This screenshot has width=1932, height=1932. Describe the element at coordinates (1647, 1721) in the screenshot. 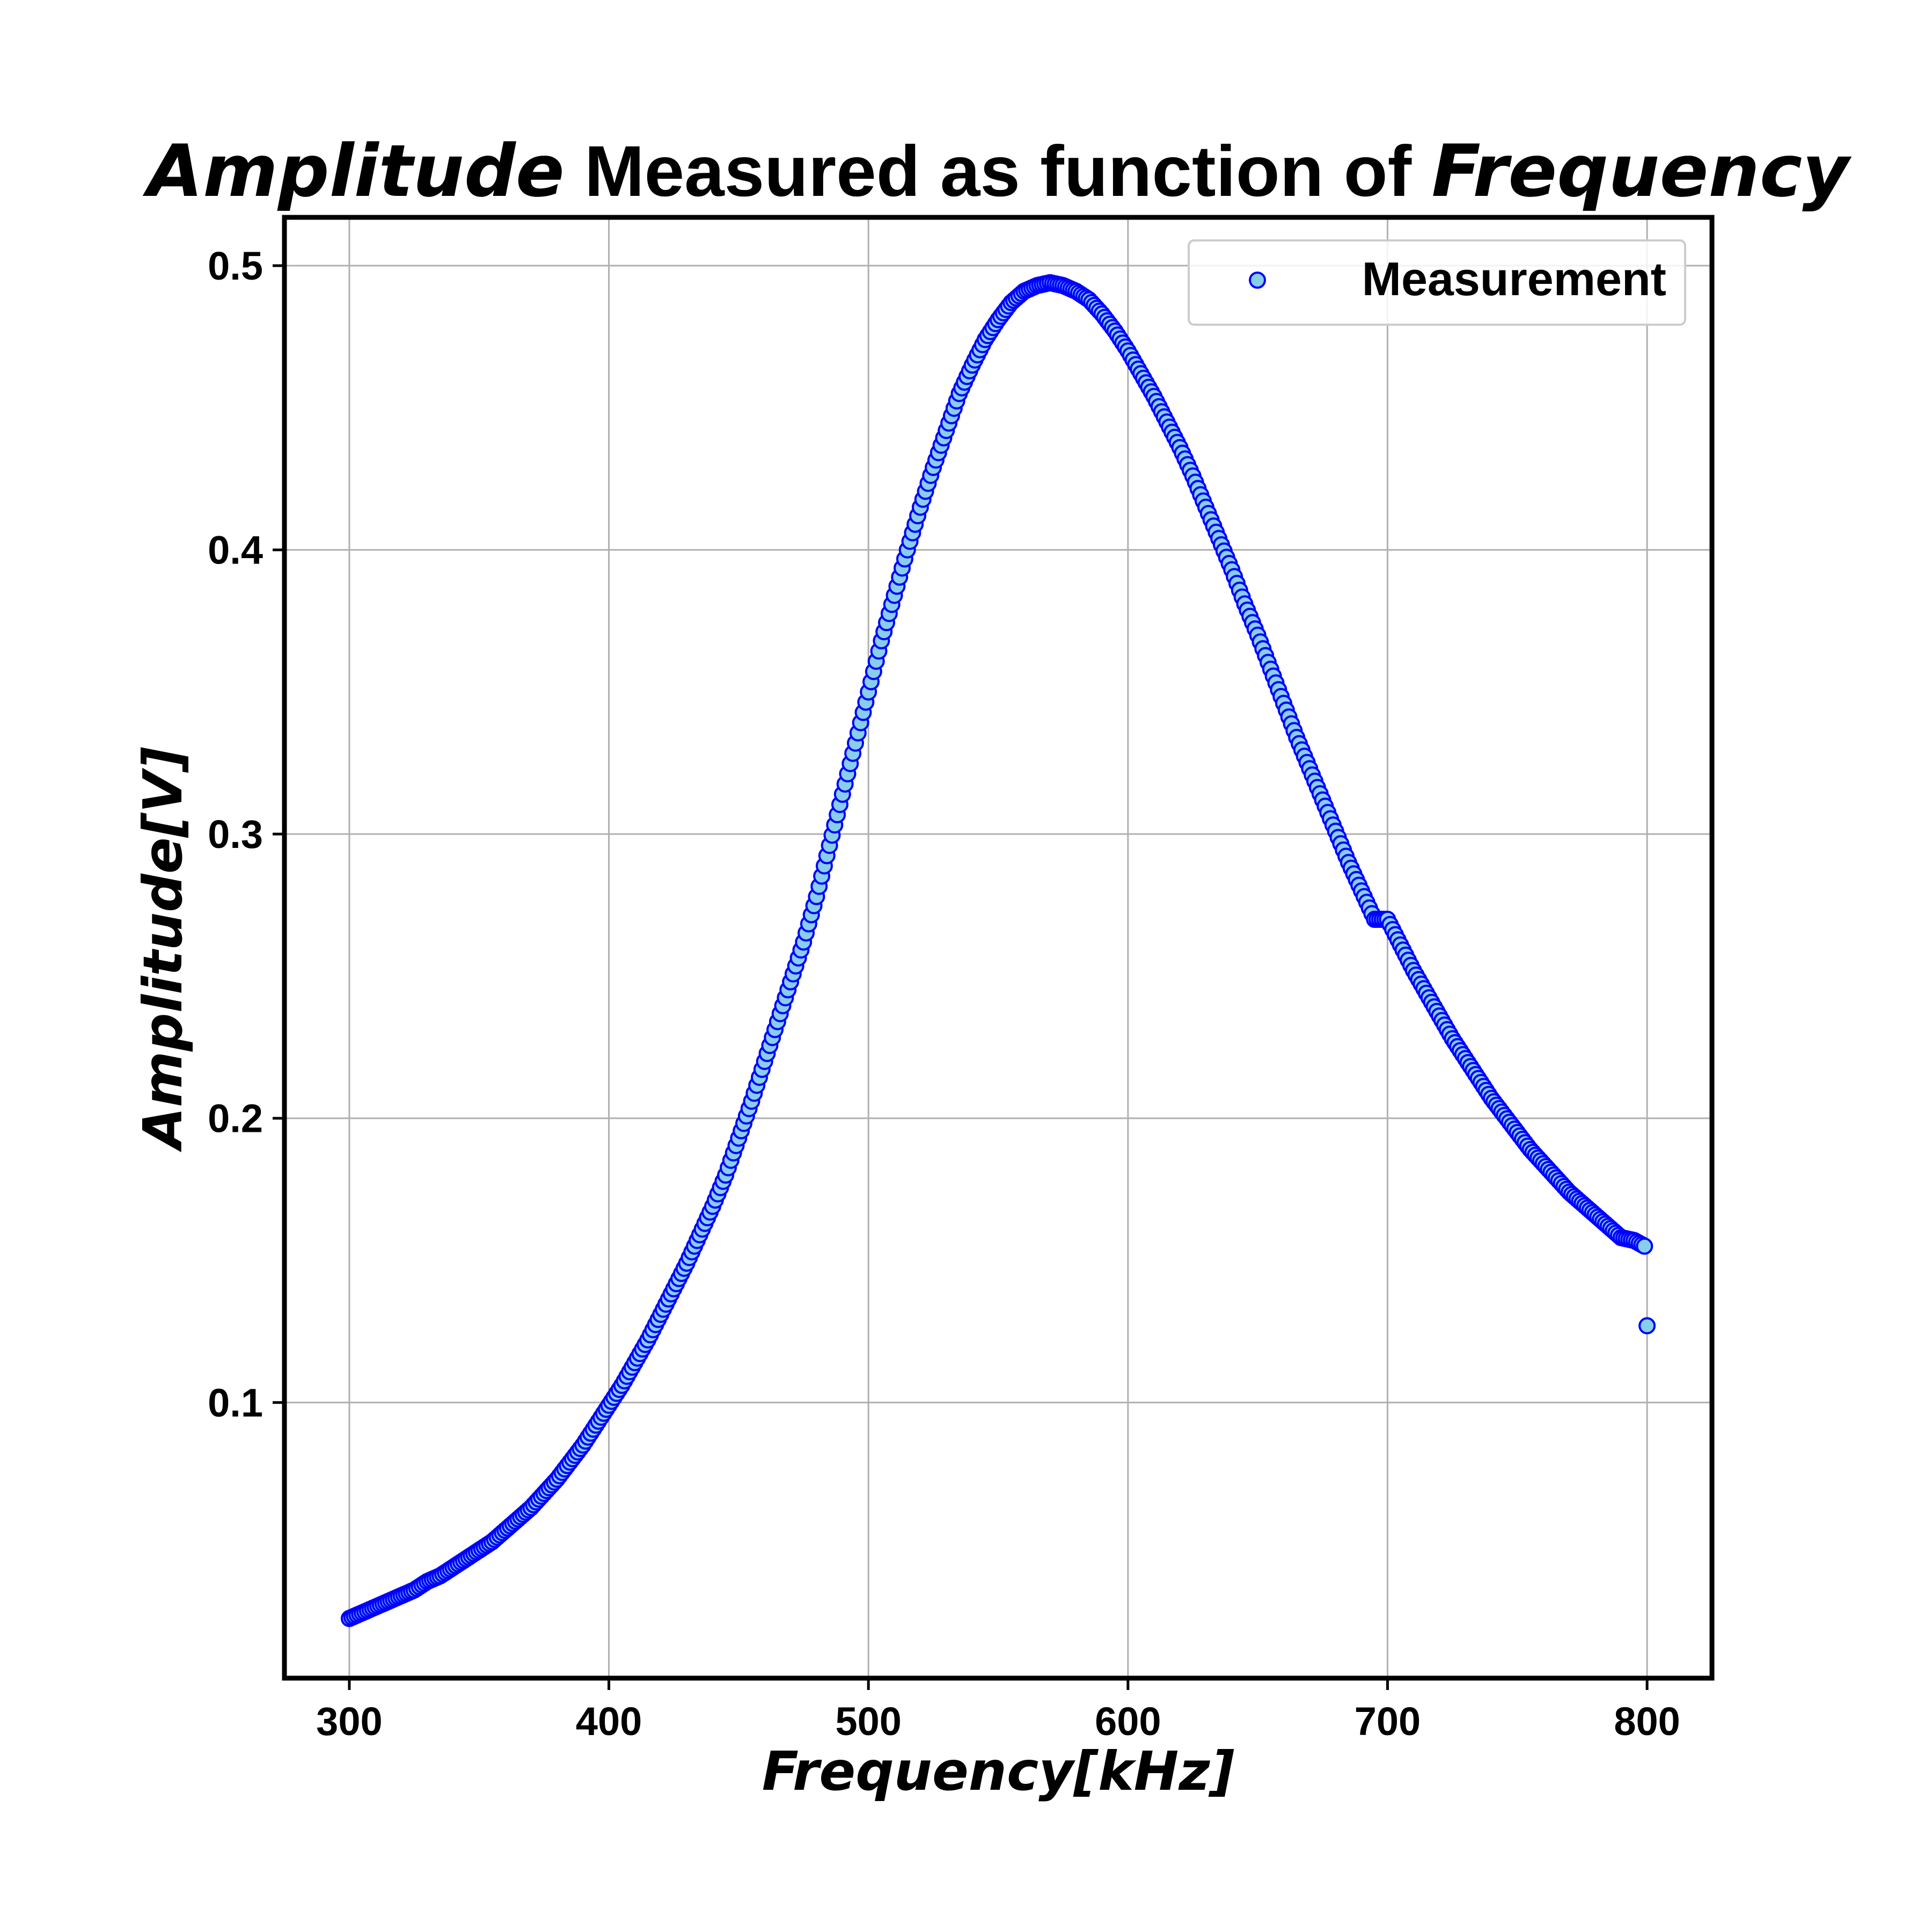

I see `x-tick-label-5: 800` at that location.